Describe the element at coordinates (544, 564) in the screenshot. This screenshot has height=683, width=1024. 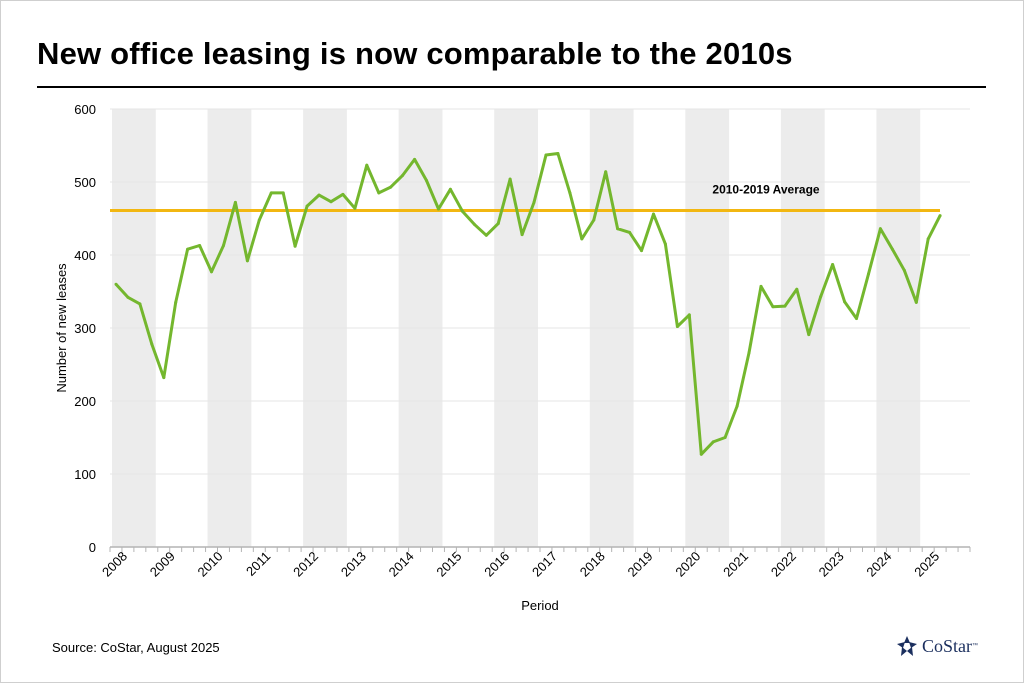
I see `x-tick-label-2017: 2017` at that location.